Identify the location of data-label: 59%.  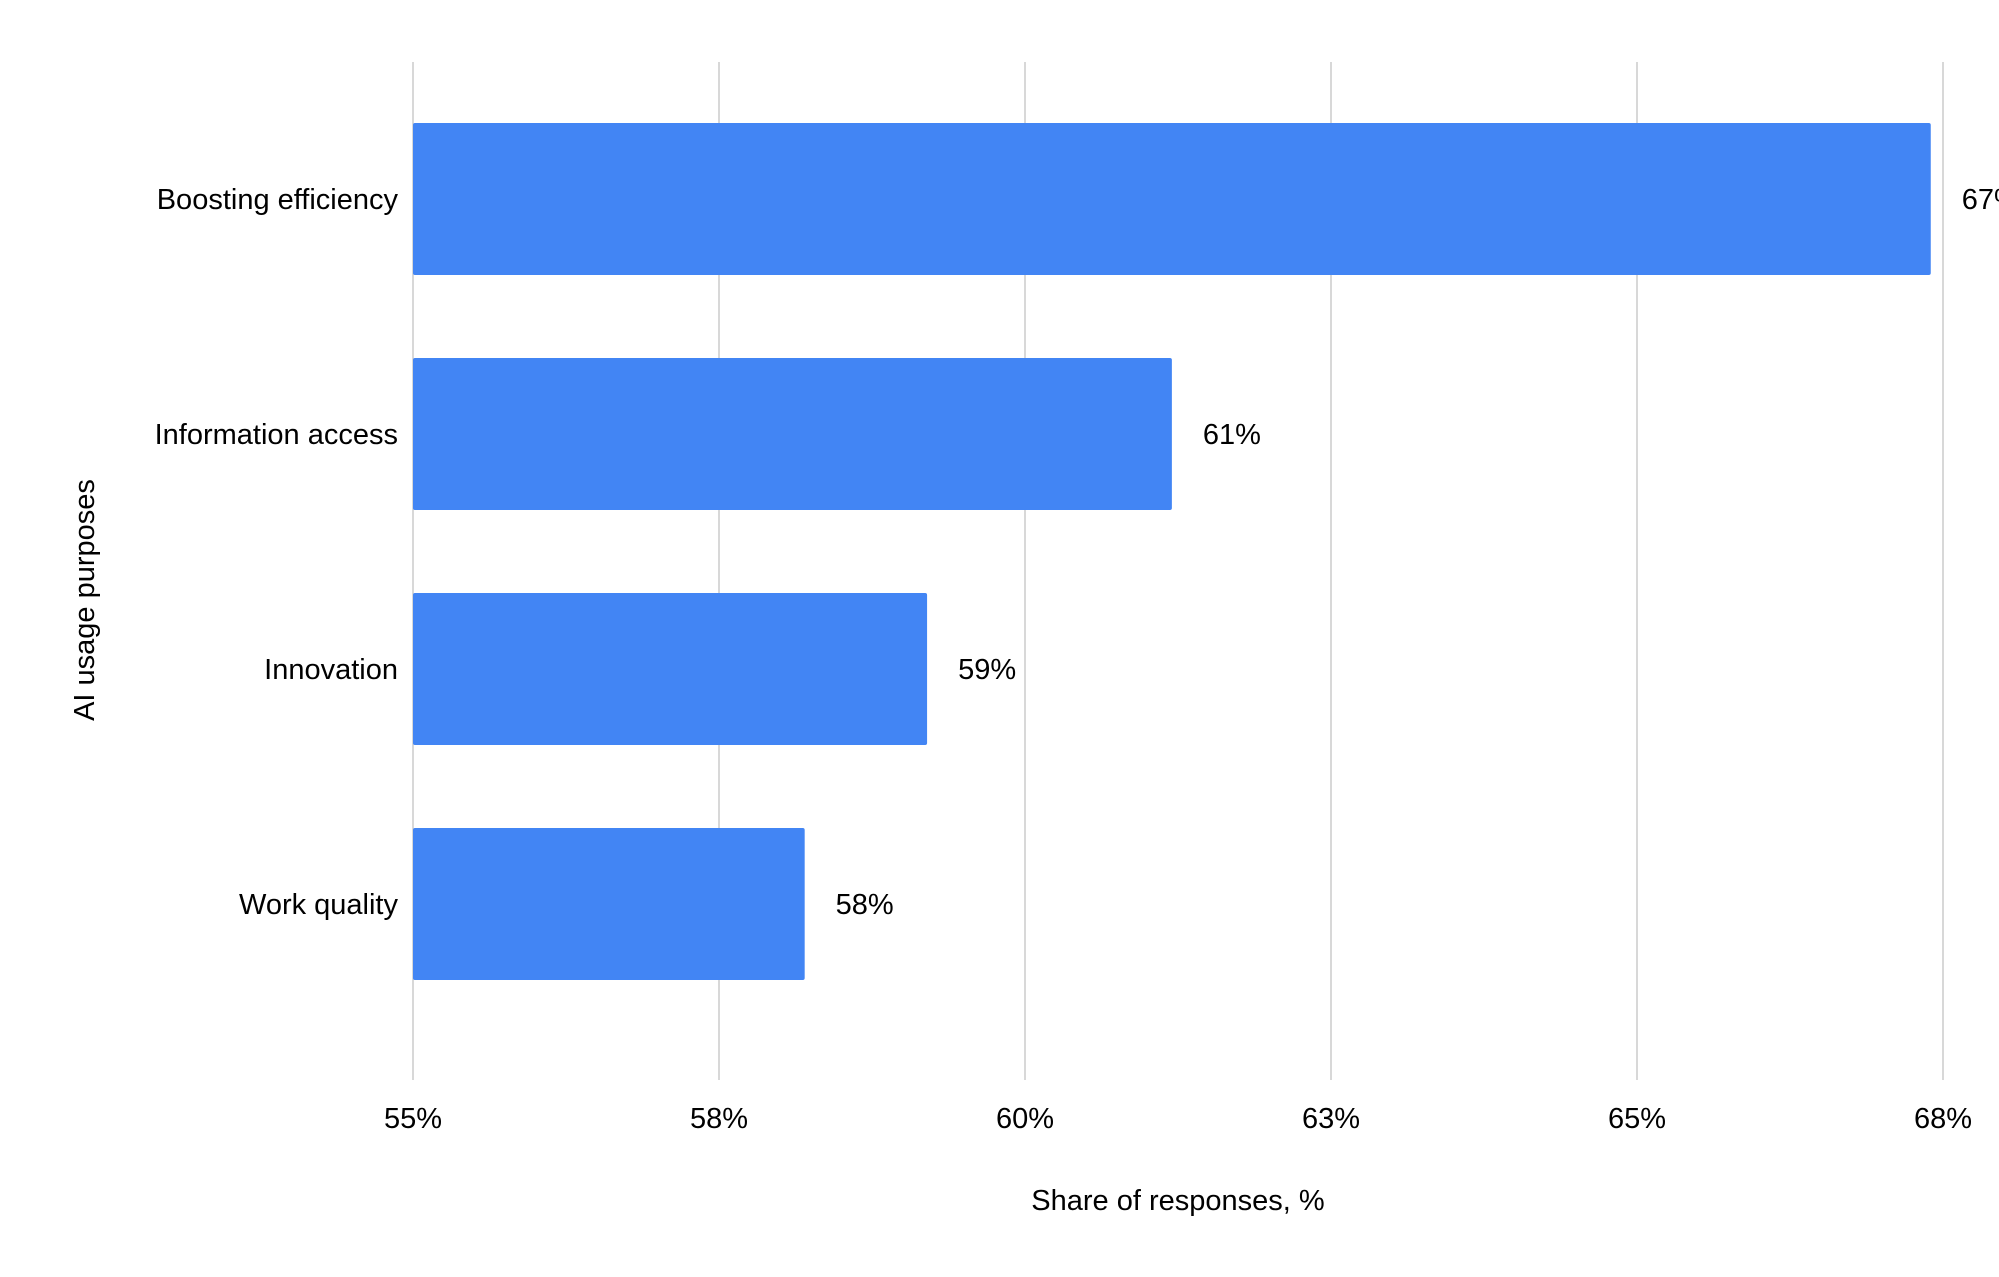
(987, 670).